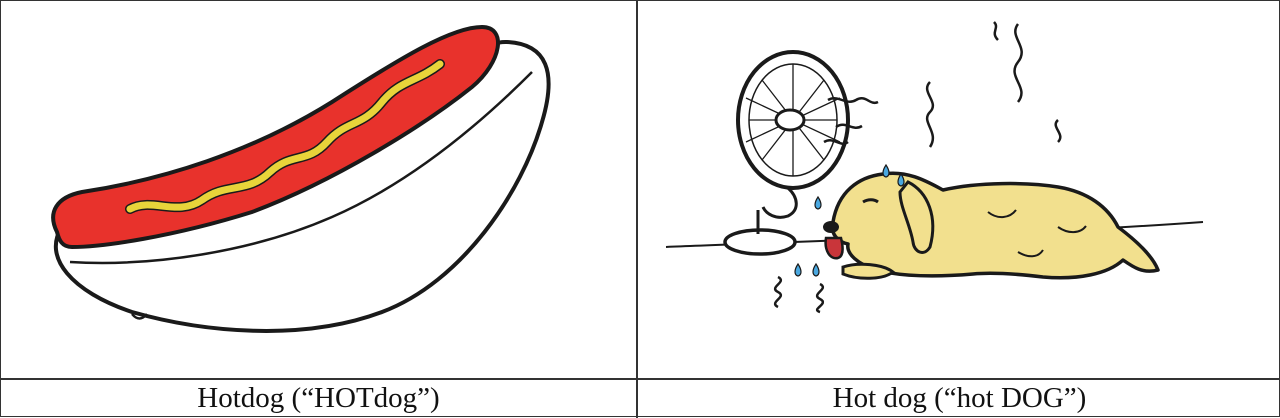 The image size is (1280, 418). What do you see at coordinates (991, 225) in the screenshot?
I see `dog-illustration` at bounding box center [991, 225].